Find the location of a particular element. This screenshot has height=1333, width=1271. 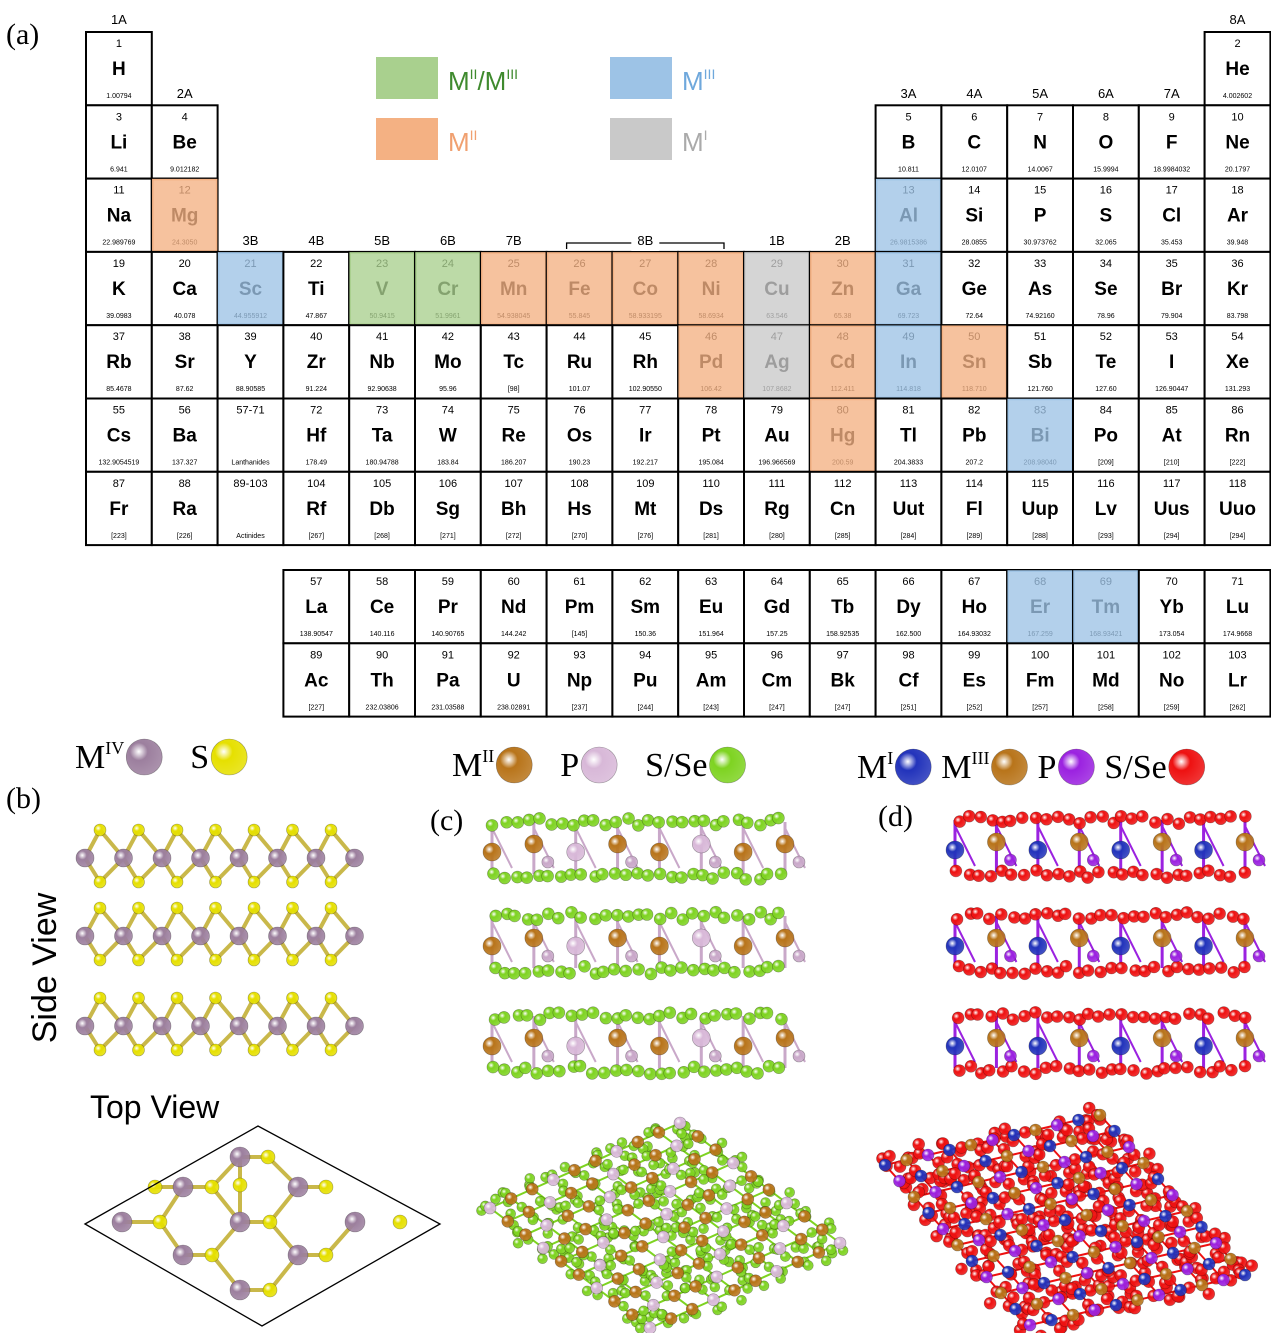

element-cell: 44 Ru 101.07 is located at coordinates (579, 362).